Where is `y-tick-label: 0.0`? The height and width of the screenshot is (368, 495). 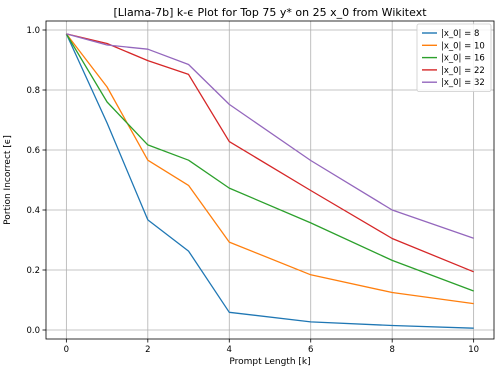
y-tick-label: 0.0 is located at coordinates (33, 331).